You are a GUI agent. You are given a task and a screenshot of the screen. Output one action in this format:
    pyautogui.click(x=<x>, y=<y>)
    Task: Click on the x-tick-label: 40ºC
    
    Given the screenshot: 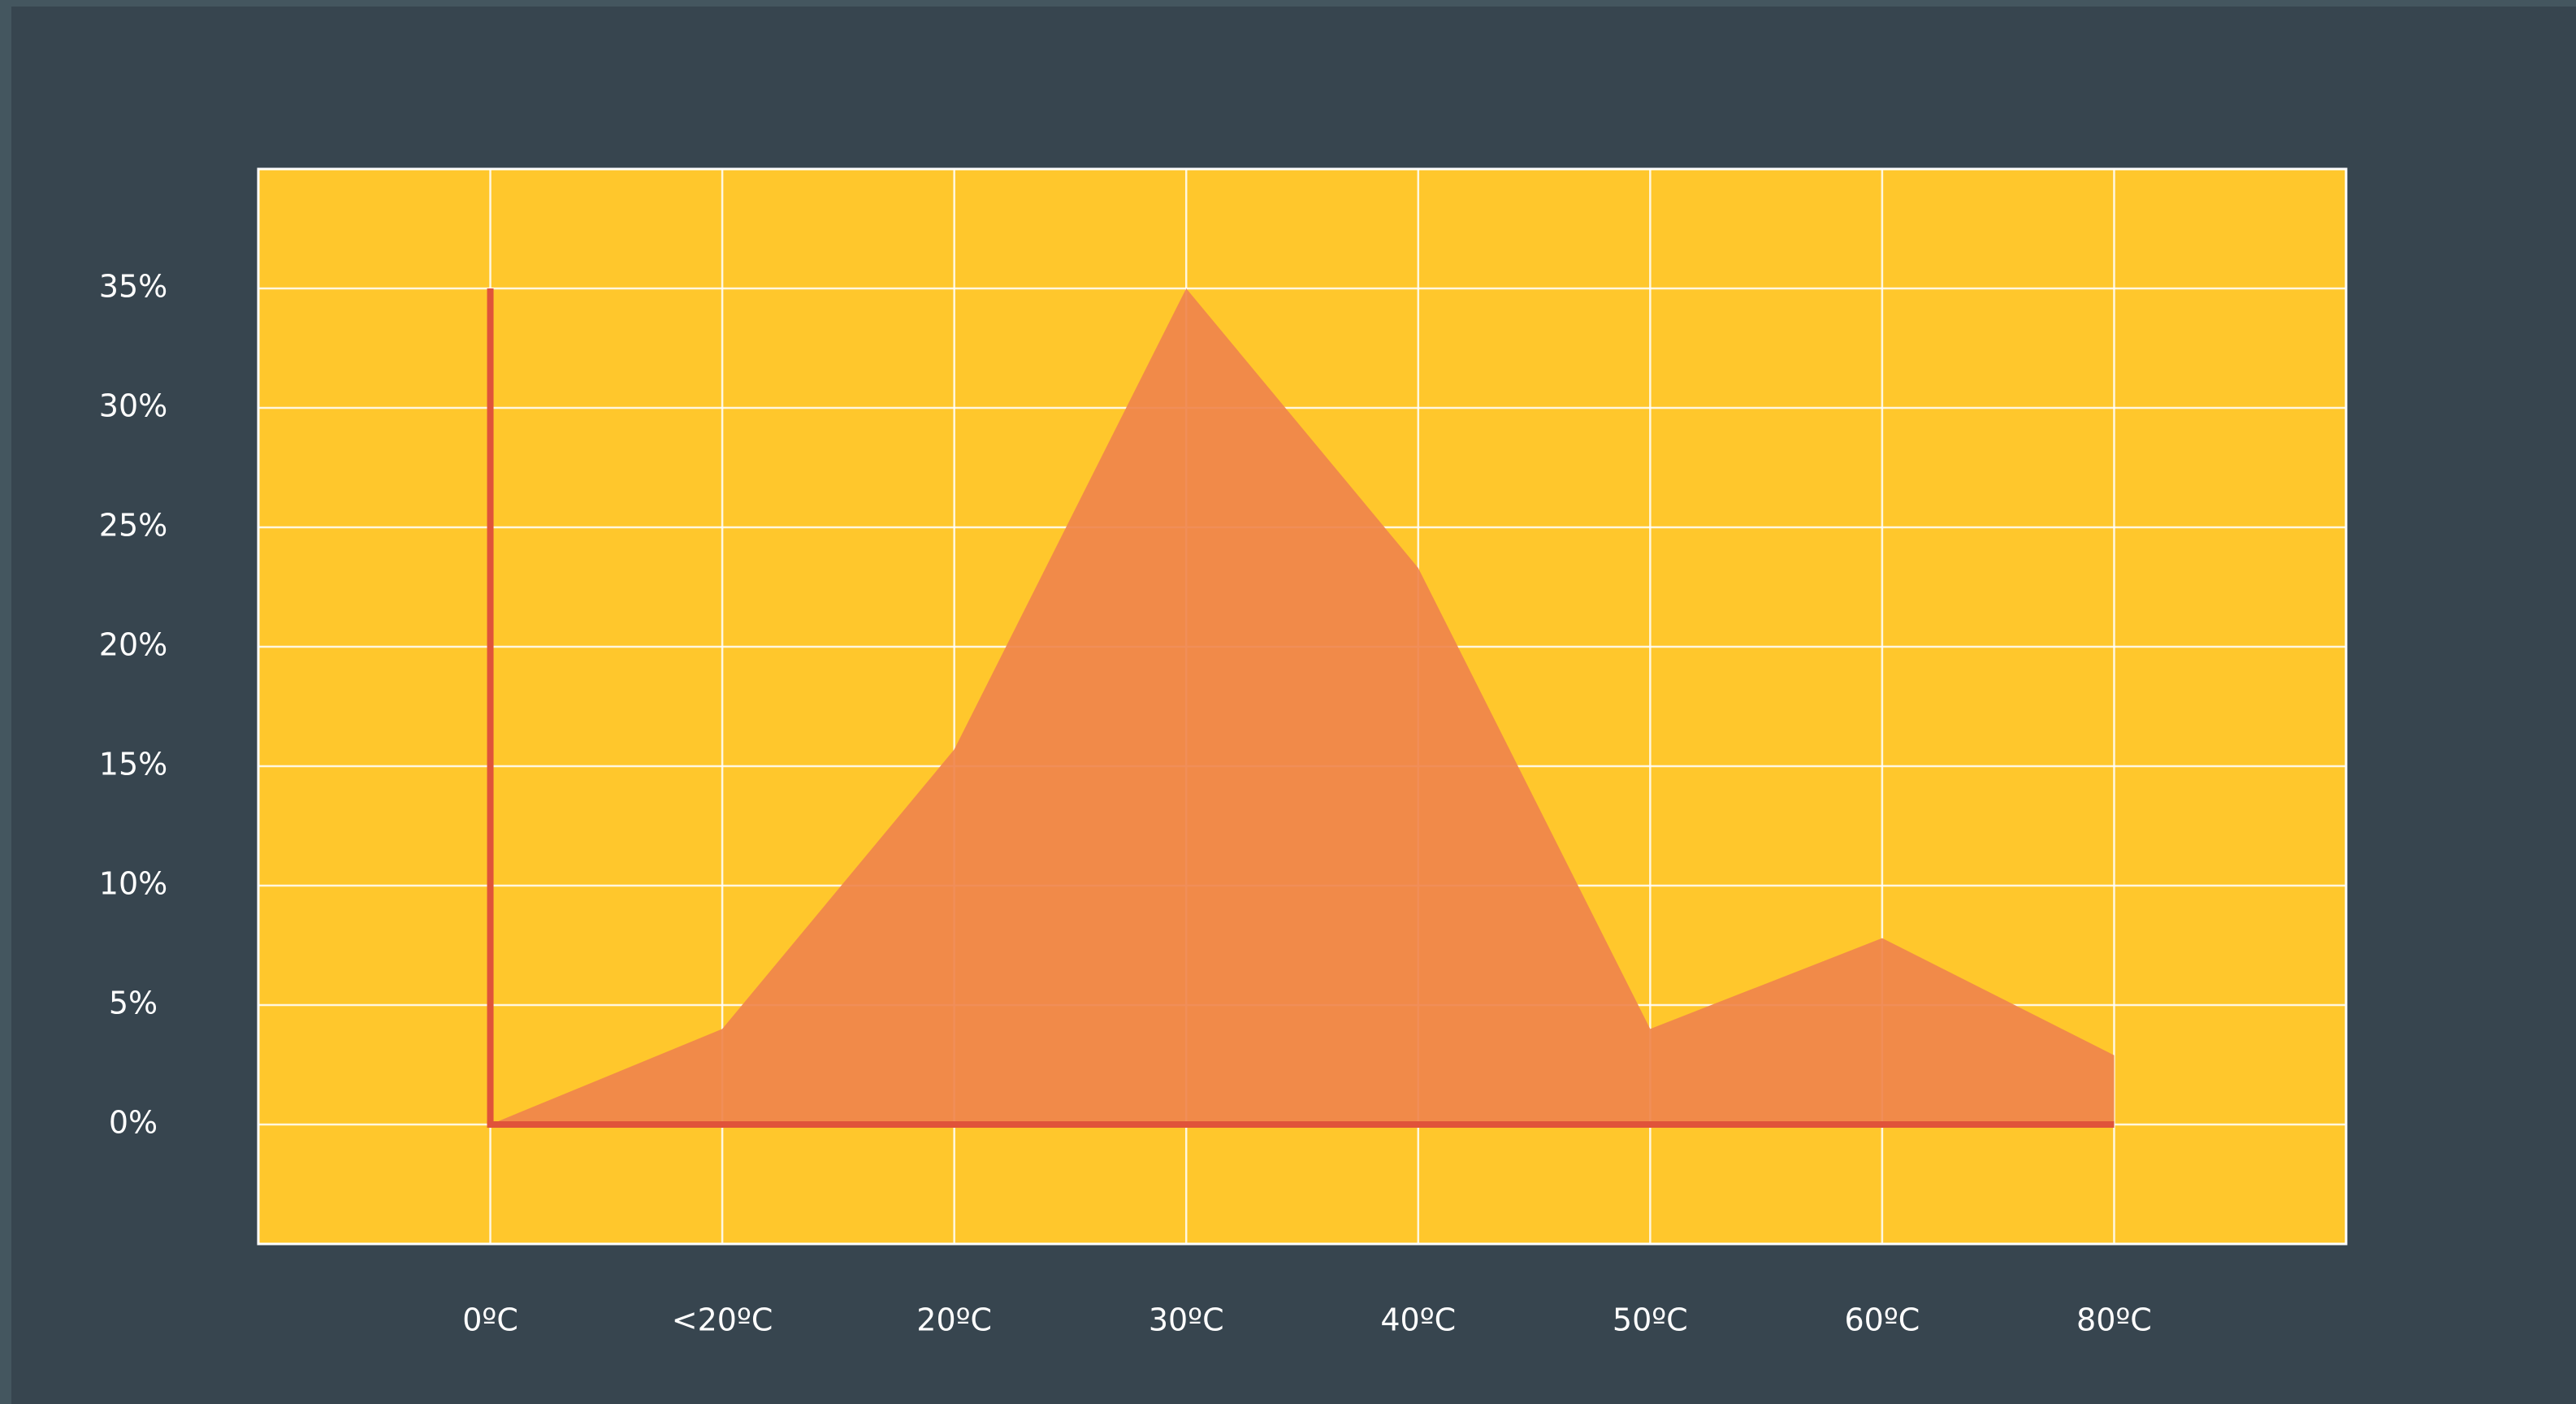 What is the action you would take?
    pyautogui.click(x=1418, y=1320)
    